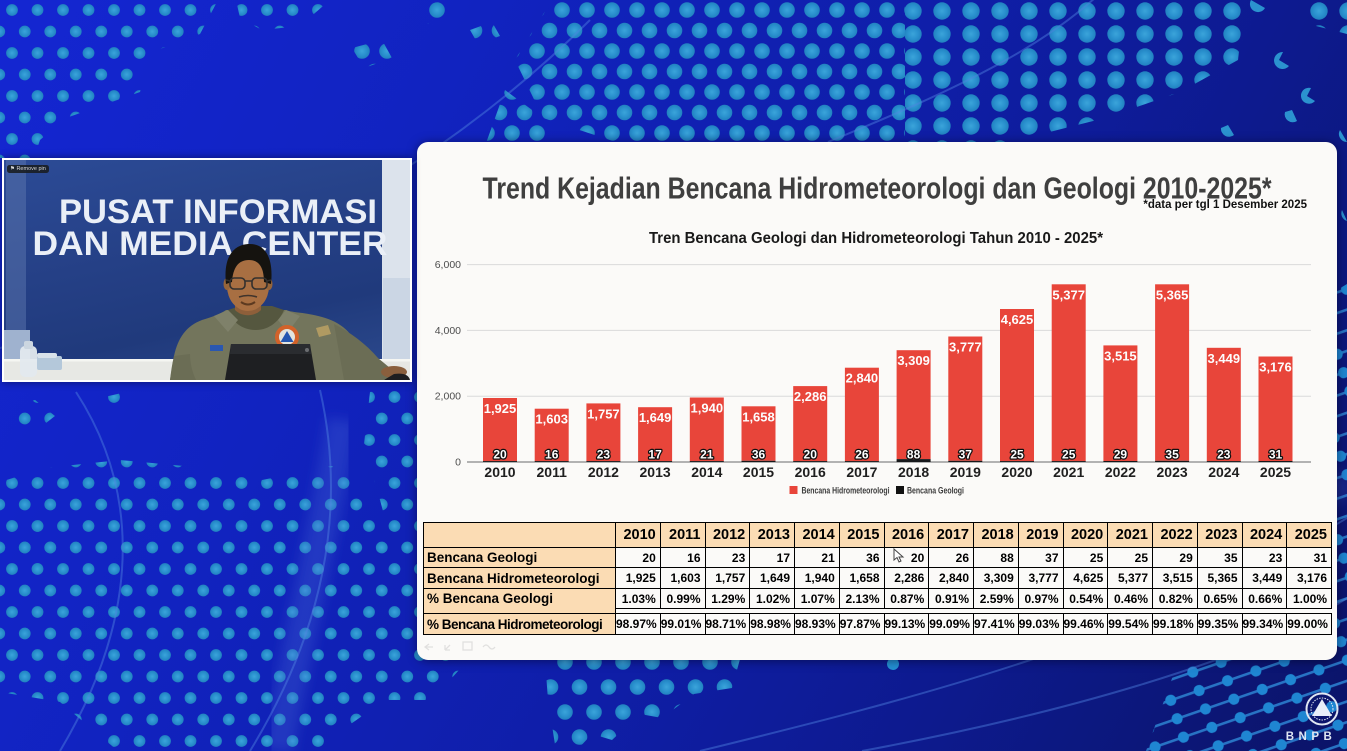 This screenshot has width=1347, height=751. What do you see at coordinates (1172, 455) in the screenshot?
I see `svg-text: 35` at bounding box center [1172, 455].